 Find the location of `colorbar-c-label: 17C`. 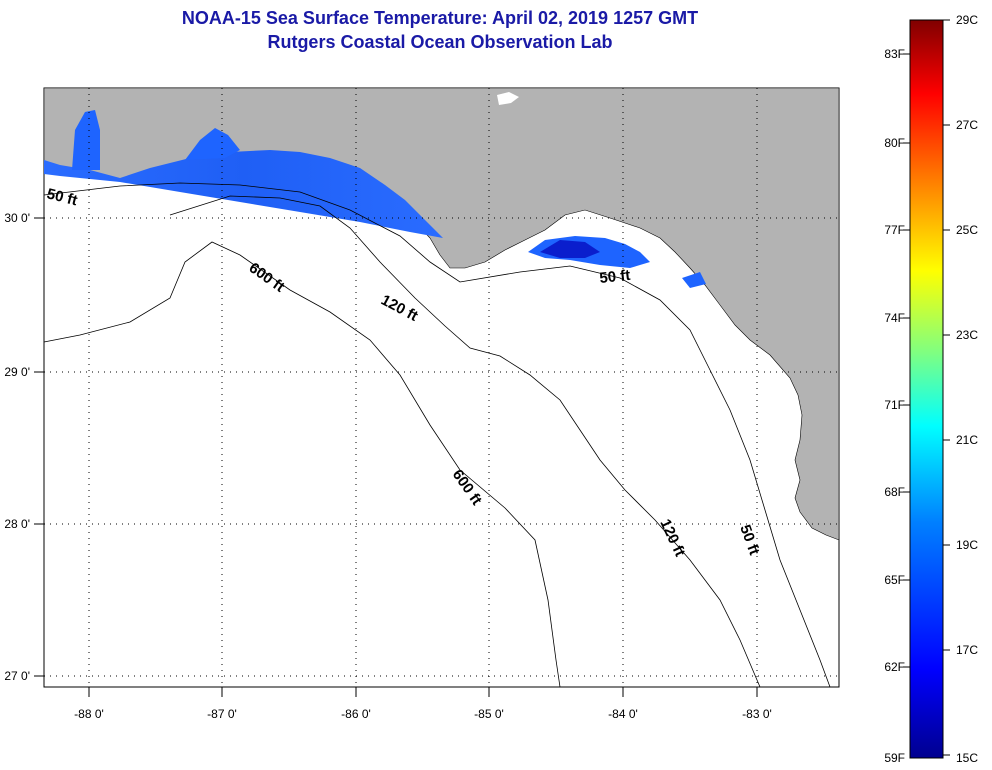

colorbar-c-label: 17C is located at coordinates (967, 650).